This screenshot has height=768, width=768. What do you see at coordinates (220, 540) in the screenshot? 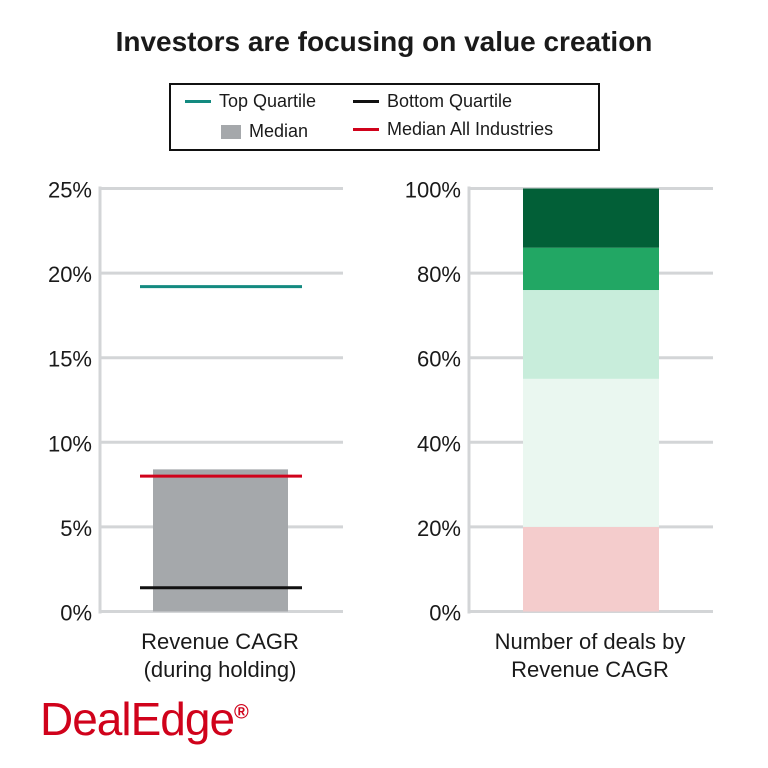
I see `median-bar` at bounding box center [220, 540].